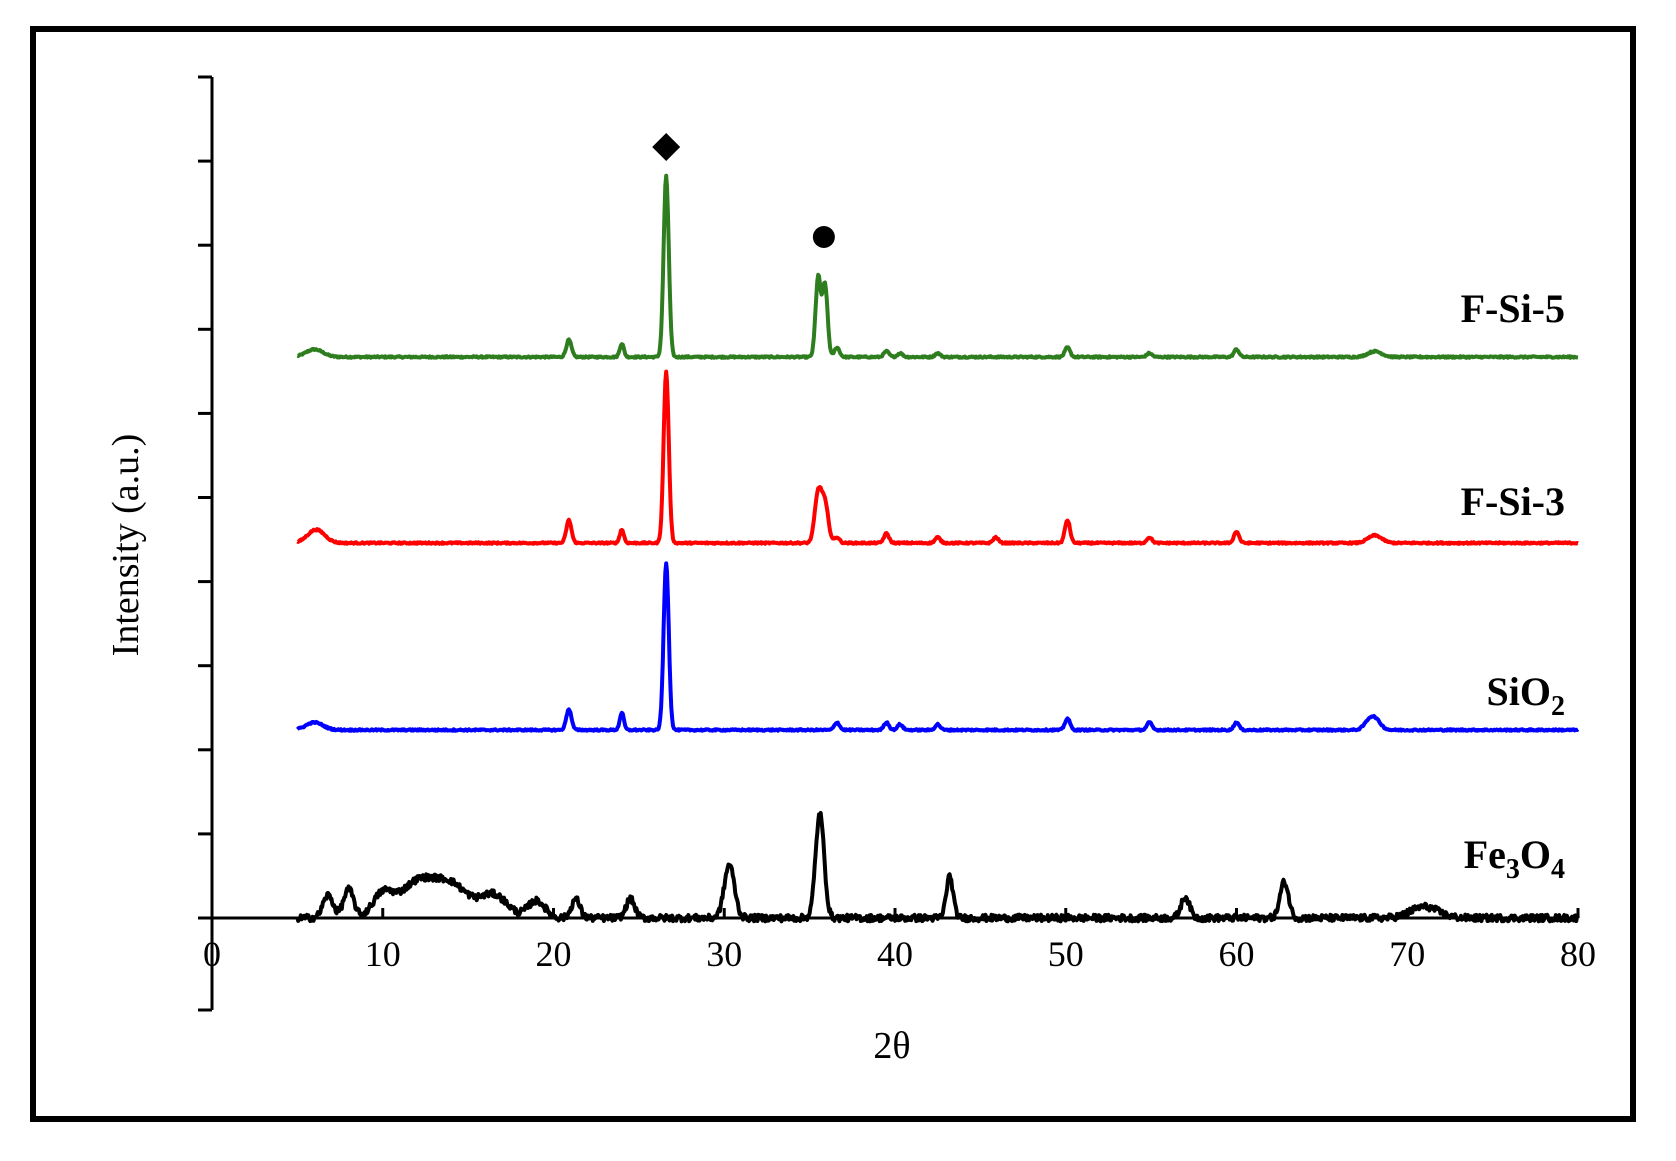 This screenshot has width=1676, height=1161. Describe the element at coordinates (212, 954) in the screenshot. I see `x-tick-label: 0` at that location.